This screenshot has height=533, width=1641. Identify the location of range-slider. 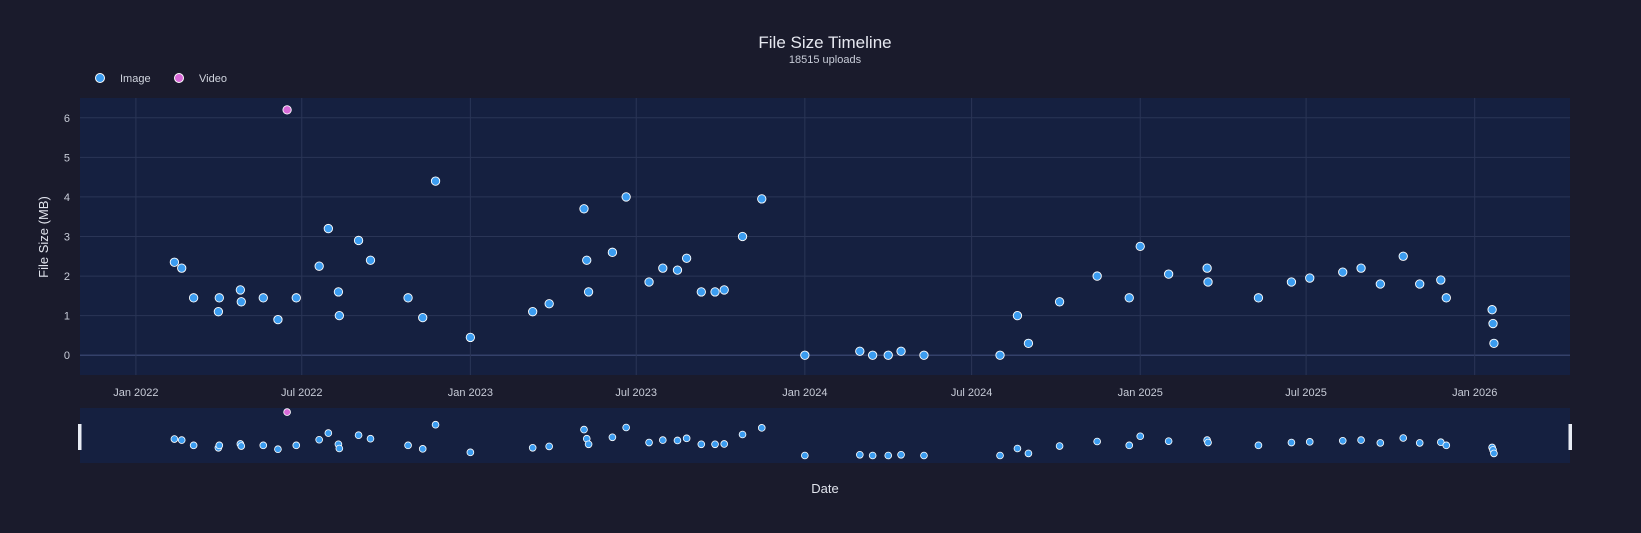
(825, 435).